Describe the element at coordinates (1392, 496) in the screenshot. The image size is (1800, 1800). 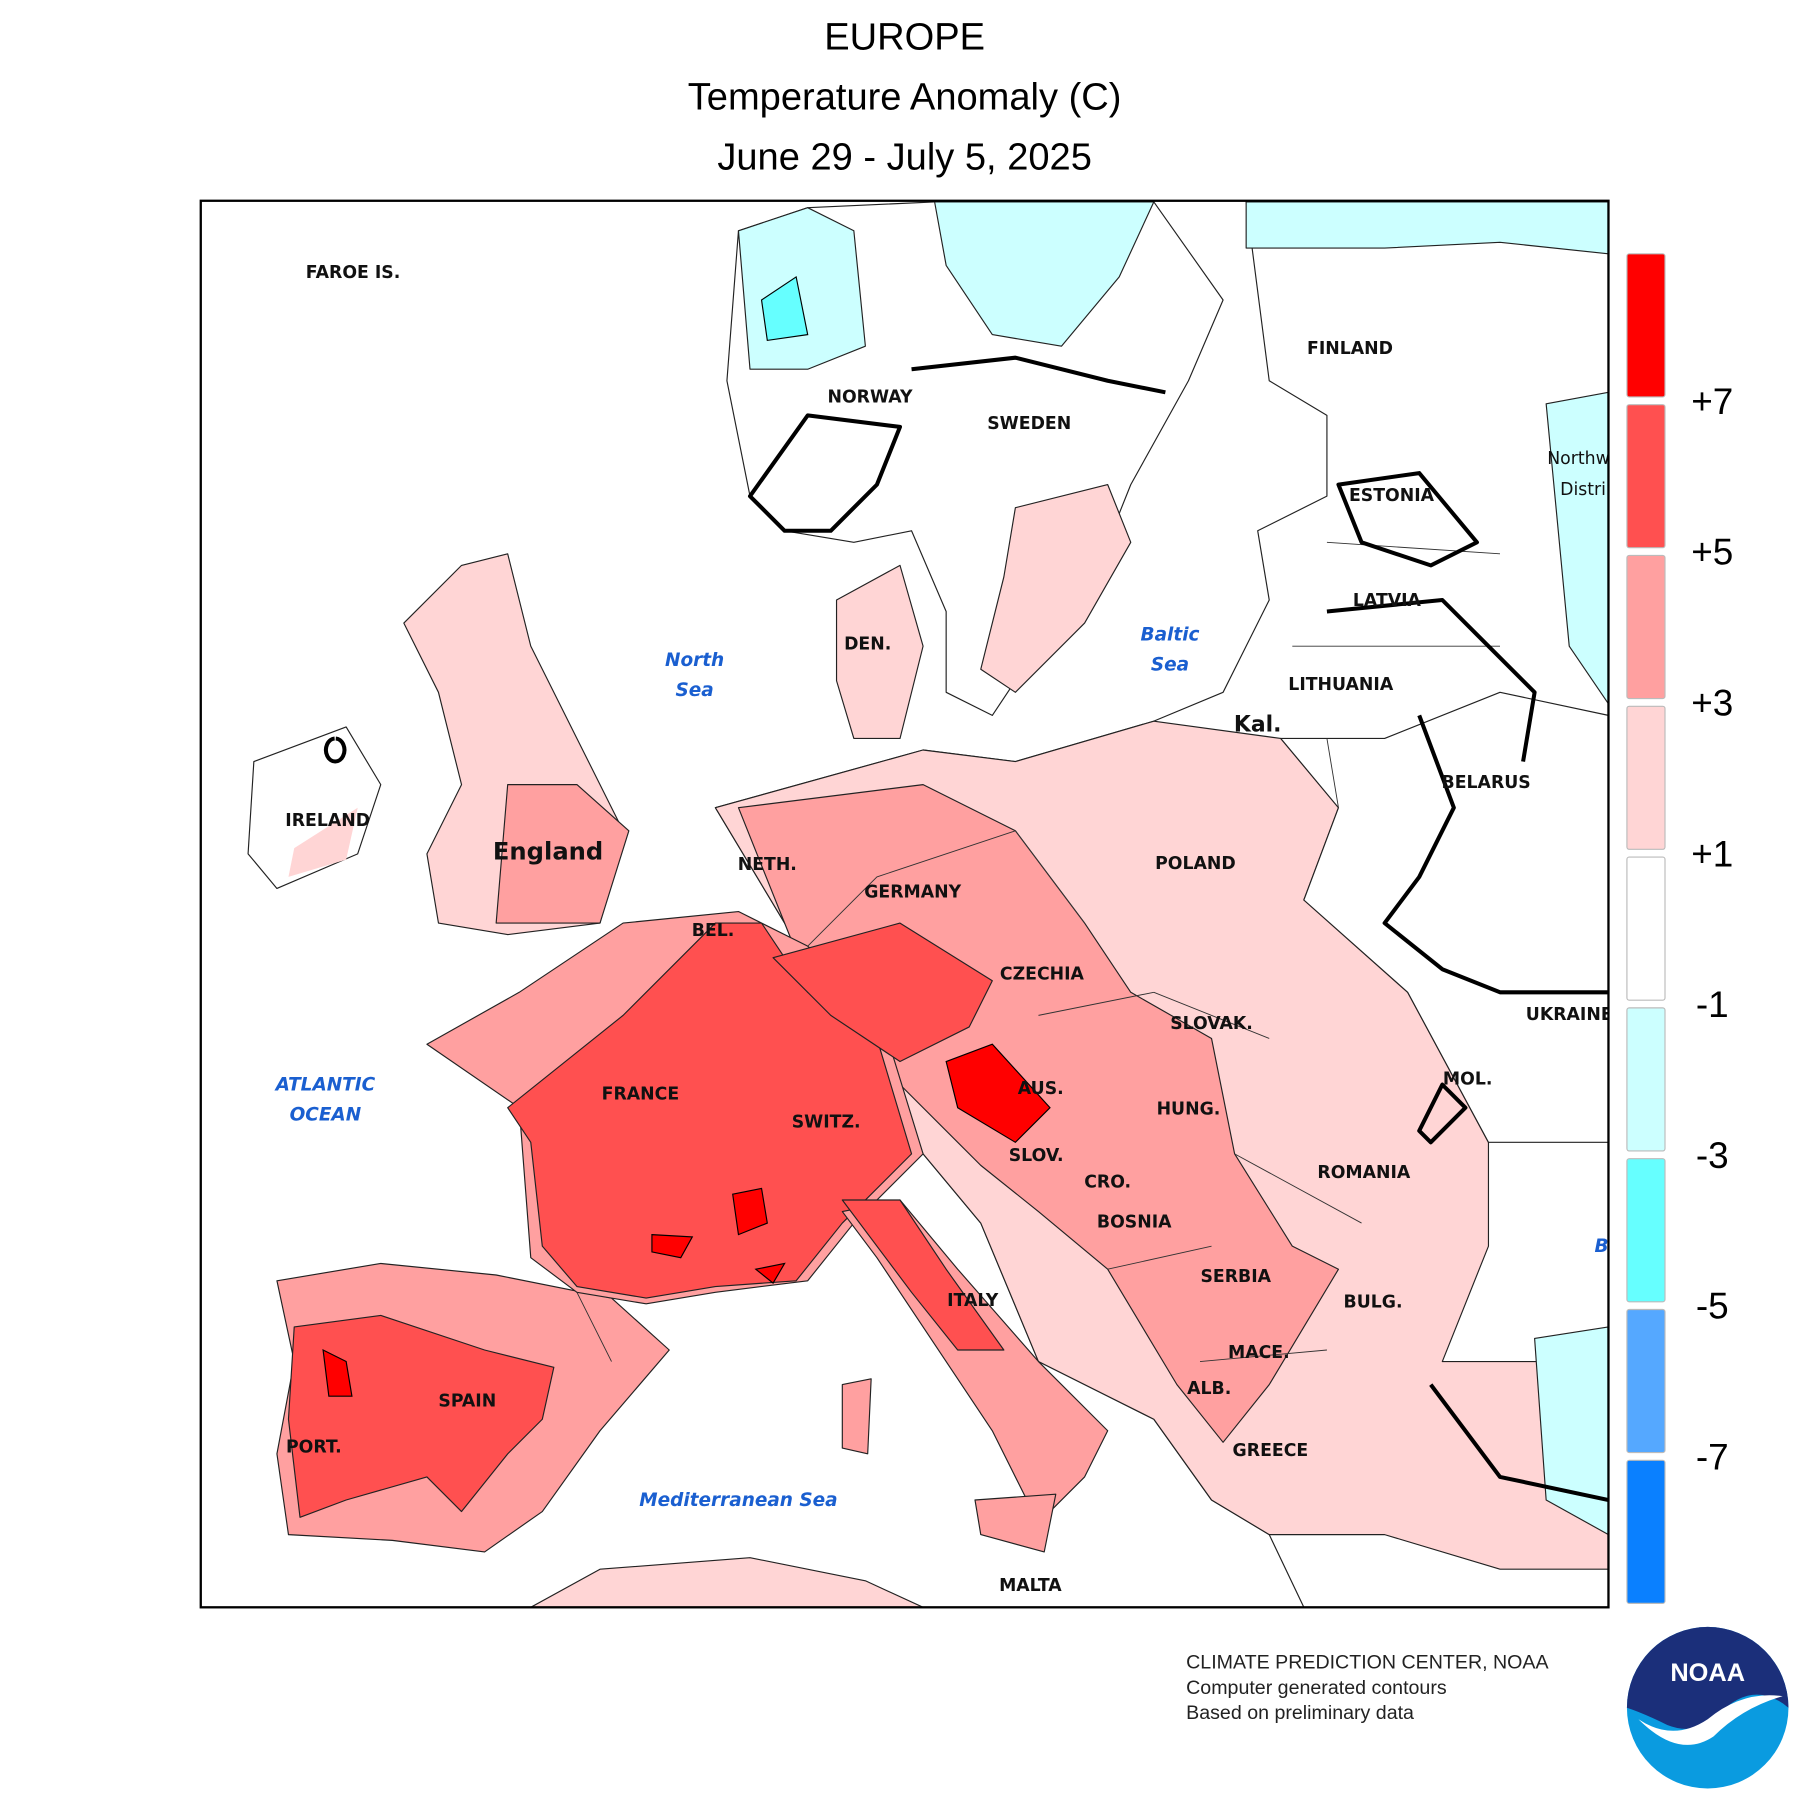
I see `country-label: ESTONIA` at that location.